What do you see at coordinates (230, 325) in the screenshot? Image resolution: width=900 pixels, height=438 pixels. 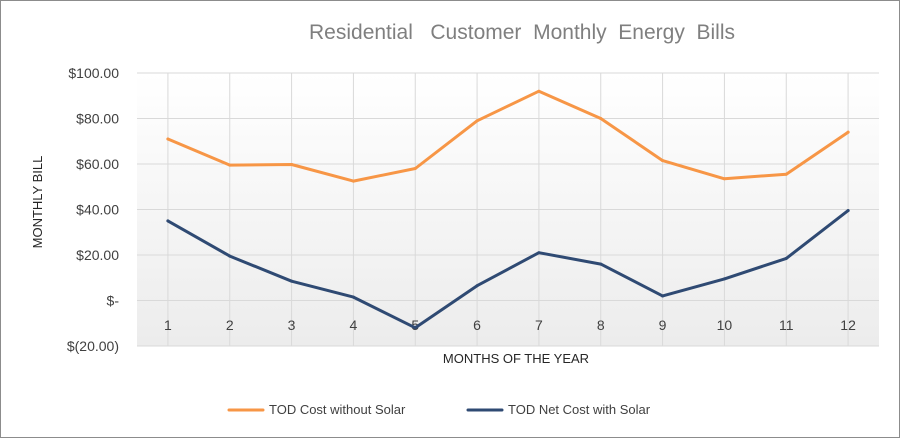 I see `x-tick-label: 2` at bounding box center [230, 325].